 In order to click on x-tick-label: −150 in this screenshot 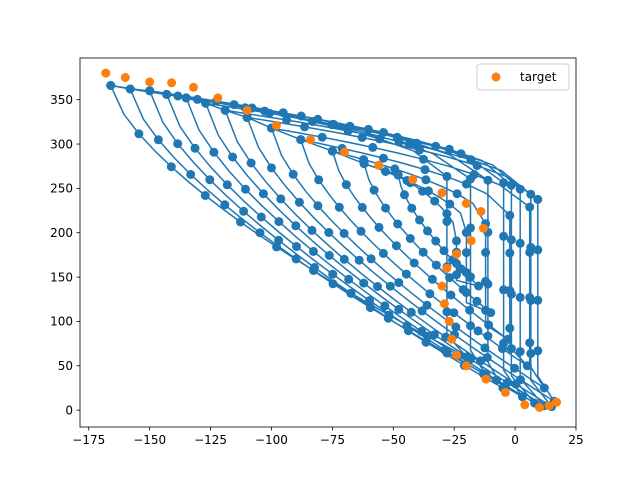, I will do `click(149, 440)`.